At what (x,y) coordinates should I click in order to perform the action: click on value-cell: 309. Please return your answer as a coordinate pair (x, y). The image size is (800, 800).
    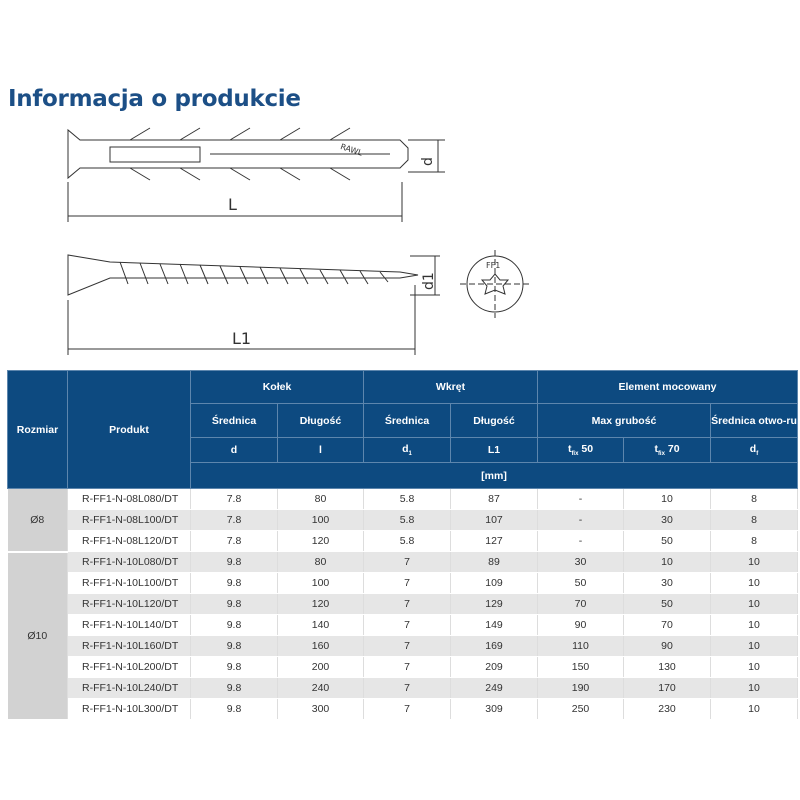
    Looking at the image, I should click on (494, 709).